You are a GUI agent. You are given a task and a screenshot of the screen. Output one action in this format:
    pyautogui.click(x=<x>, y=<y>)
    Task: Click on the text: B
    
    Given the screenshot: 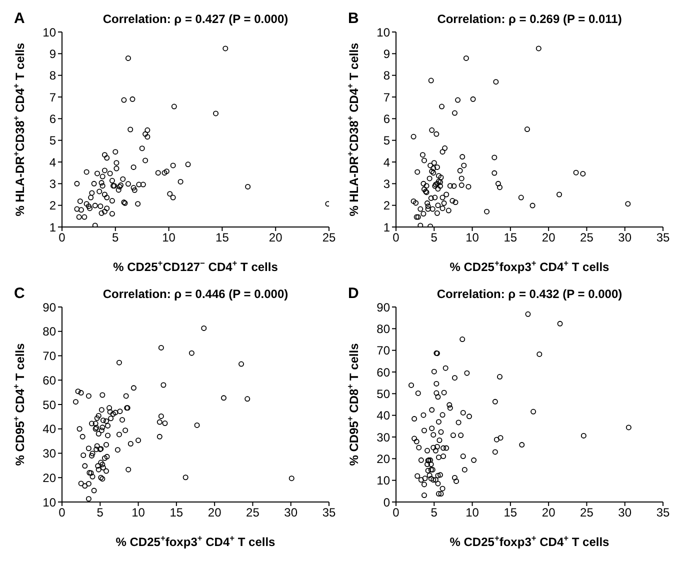 What is the action you would take?
    pyautogui.click(x=353, y=18)
    